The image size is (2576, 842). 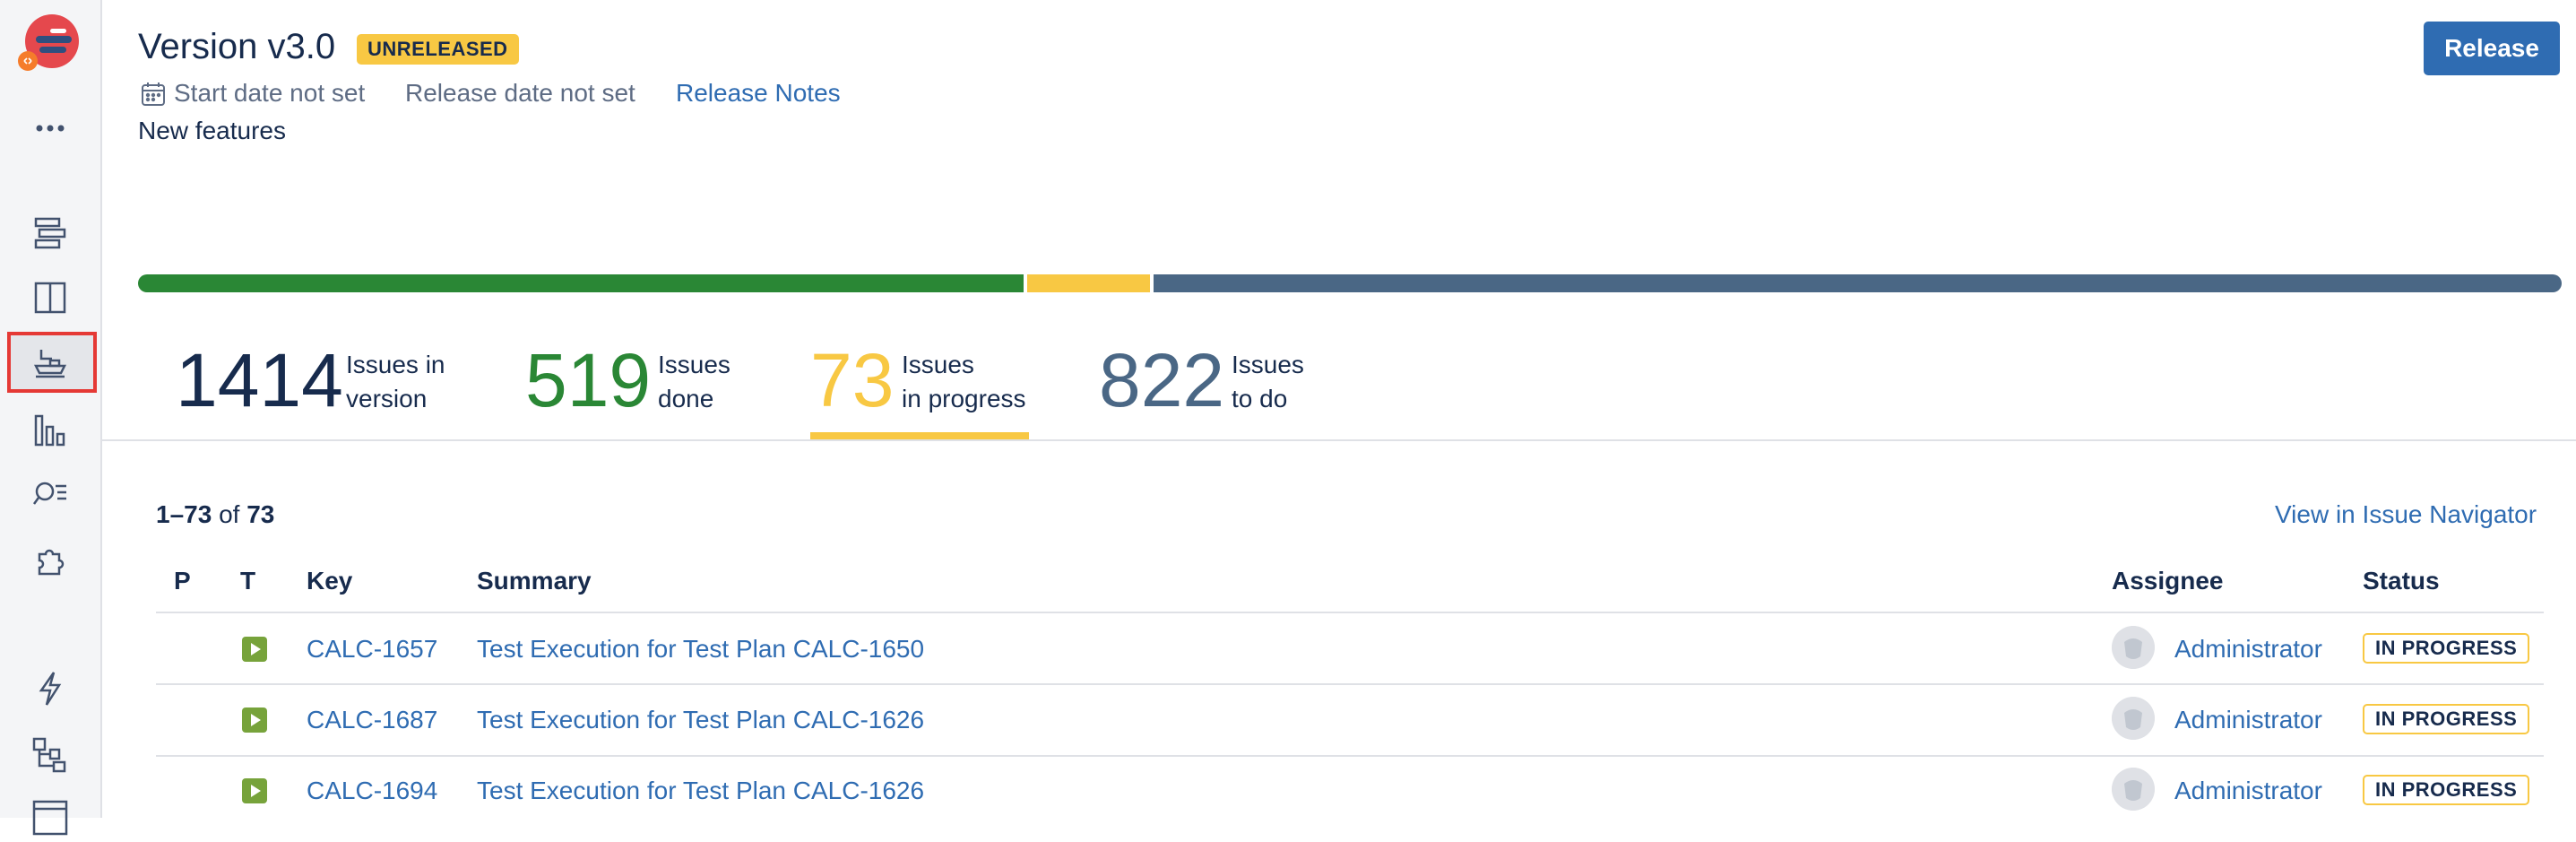 What do you see at coordinates (330, 581) in the screenshot?
I see `column-header-key: Key` at bounding box center [330, 581].